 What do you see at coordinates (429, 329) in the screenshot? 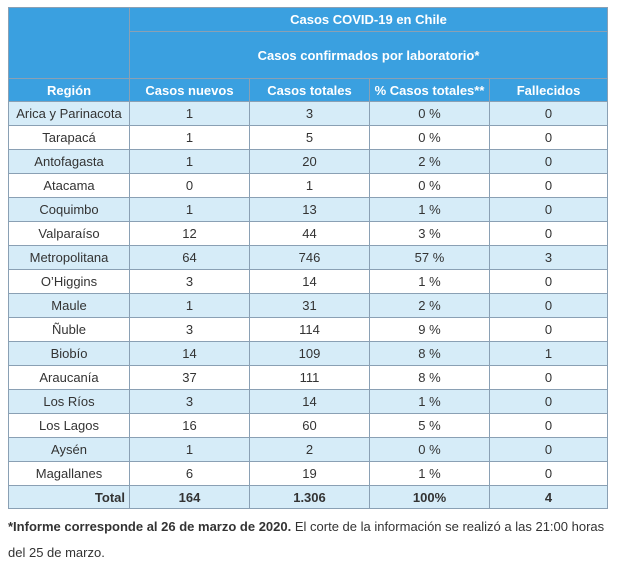
I see `value-cell: 9 %` at bounding box center [429, 329].